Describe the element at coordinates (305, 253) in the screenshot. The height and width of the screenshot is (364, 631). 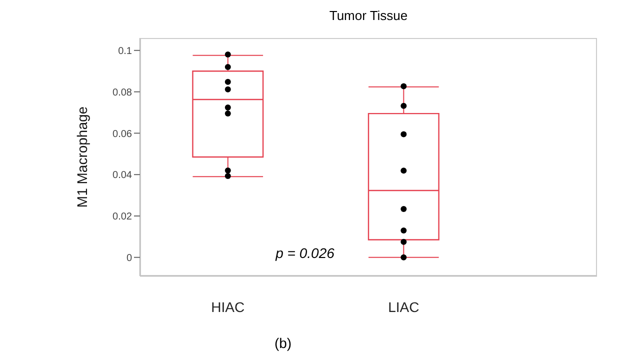
I see `annotation: p = 0.026` at that location.